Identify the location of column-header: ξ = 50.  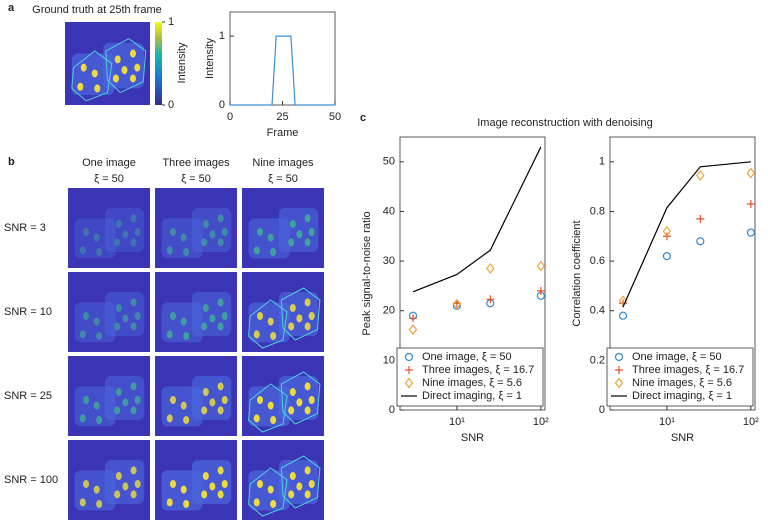
(109, 179).